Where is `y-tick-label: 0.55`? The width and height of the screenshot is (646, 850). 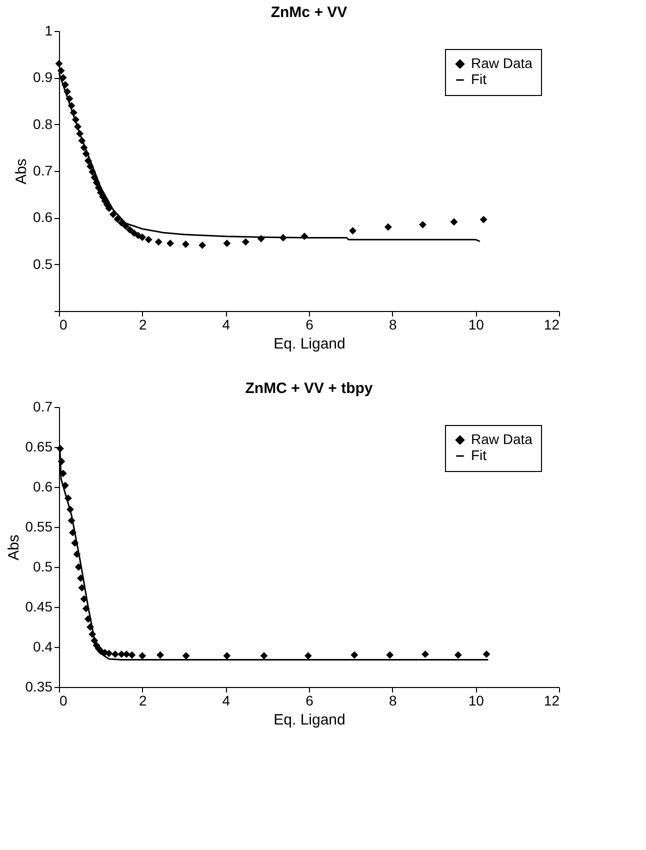 y-tick-label: 0.55 is located at coordinates (39, 526).